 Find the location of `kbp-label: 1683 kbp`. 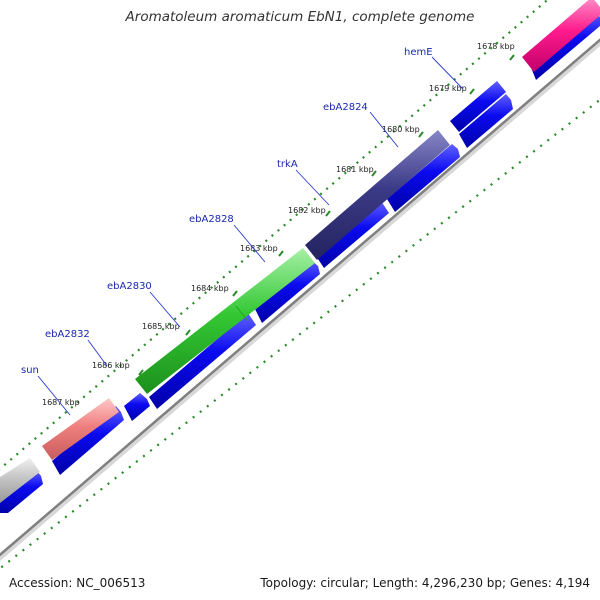

kbp-label: 1683 kbp is located at coordinates (259, 248).